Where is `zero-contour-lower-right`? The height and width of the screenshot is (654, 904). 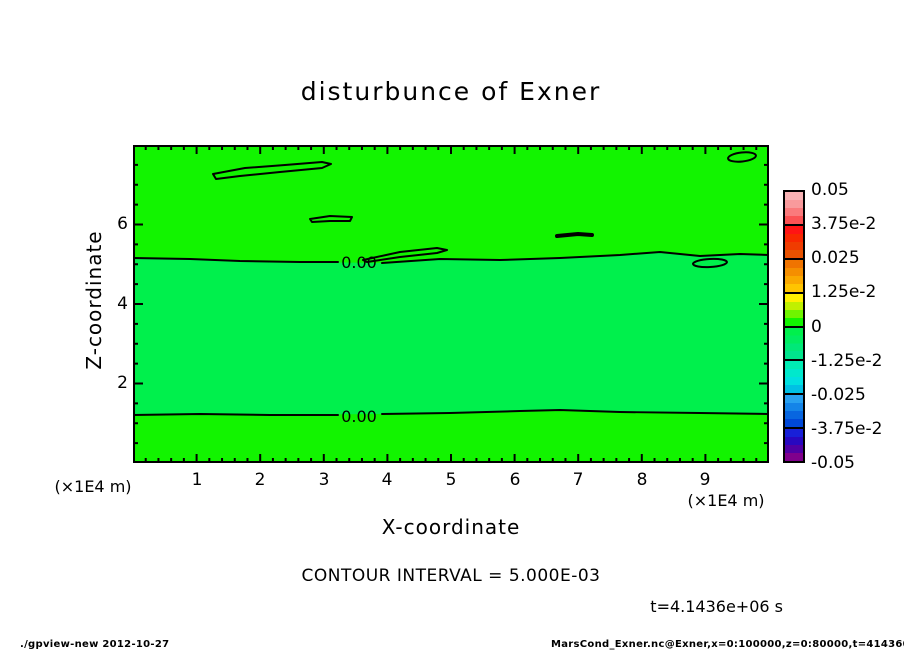
zero-contour-lower-right is located at coordinates (575, 412).